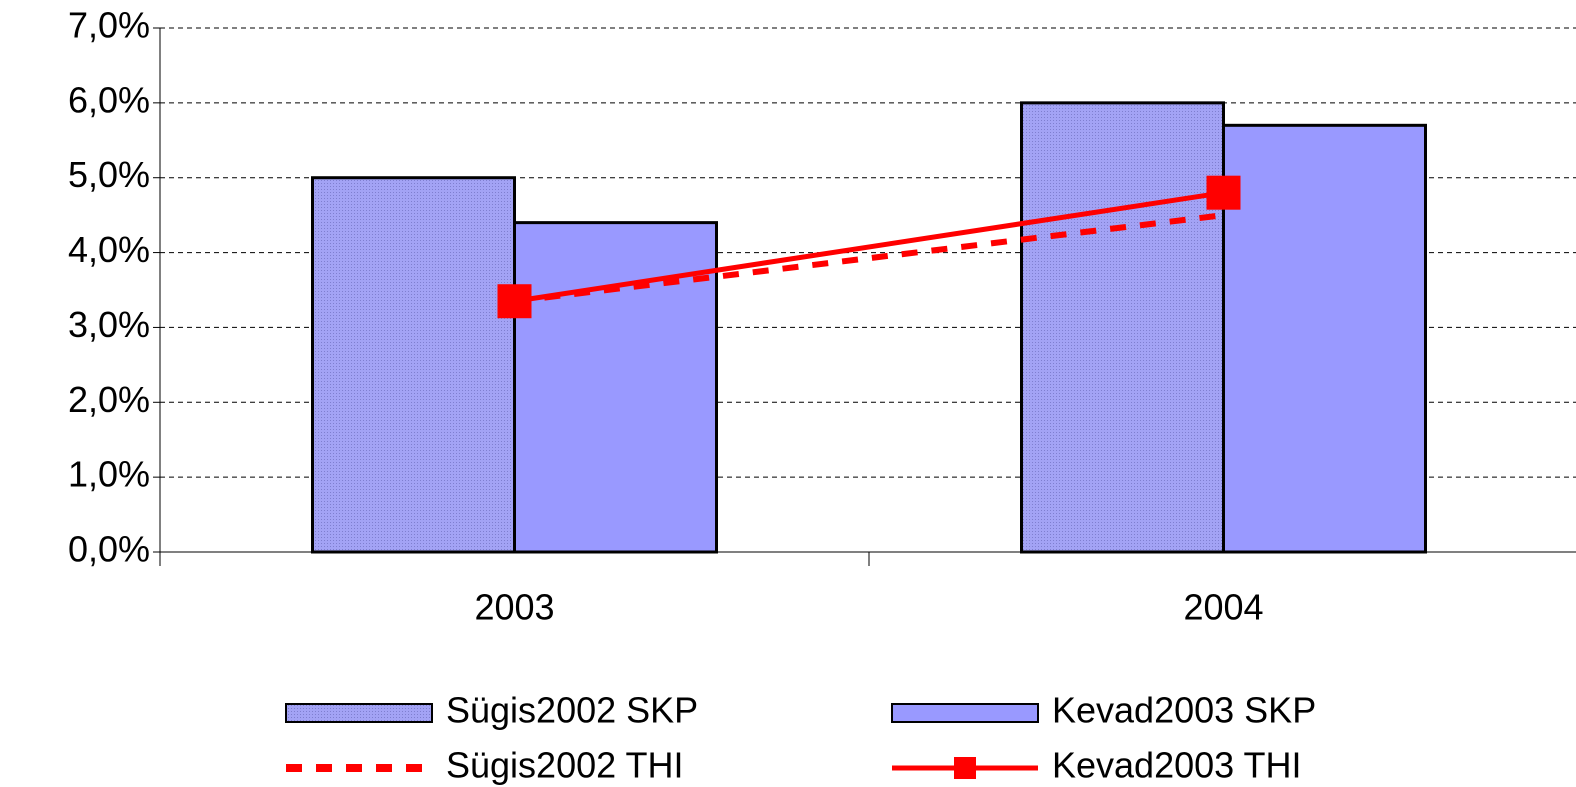 The width and height of the screenshot is (1576, 787). Describe the element at coordinates (1177, 765) in the screenshot. I see `legend-label: Kevad2003 THI` at that location.